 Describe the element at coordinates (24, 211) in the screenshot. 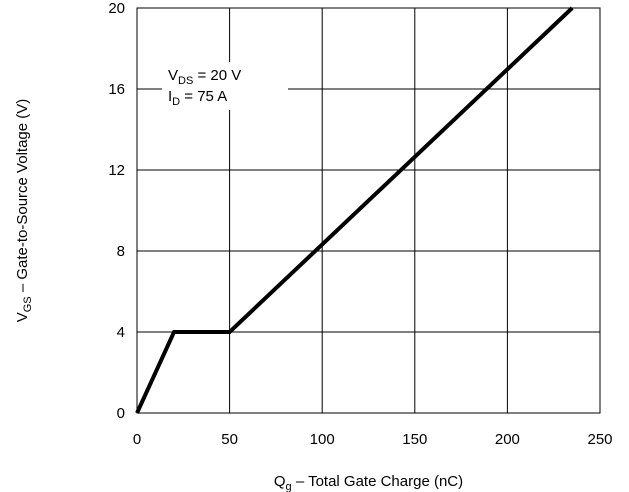

I see `y-axis-label: VGS – Gate-to-Source Voltage (V)` at that location.